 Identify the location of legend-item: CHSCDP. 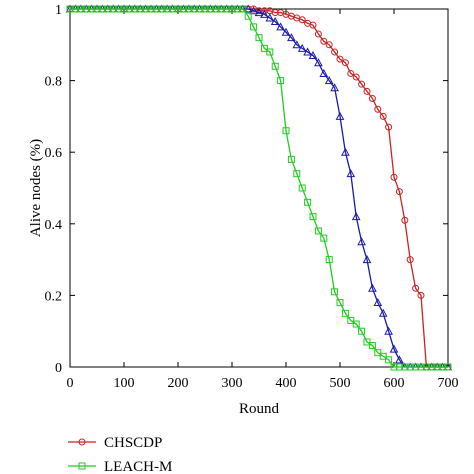
(115, 443).